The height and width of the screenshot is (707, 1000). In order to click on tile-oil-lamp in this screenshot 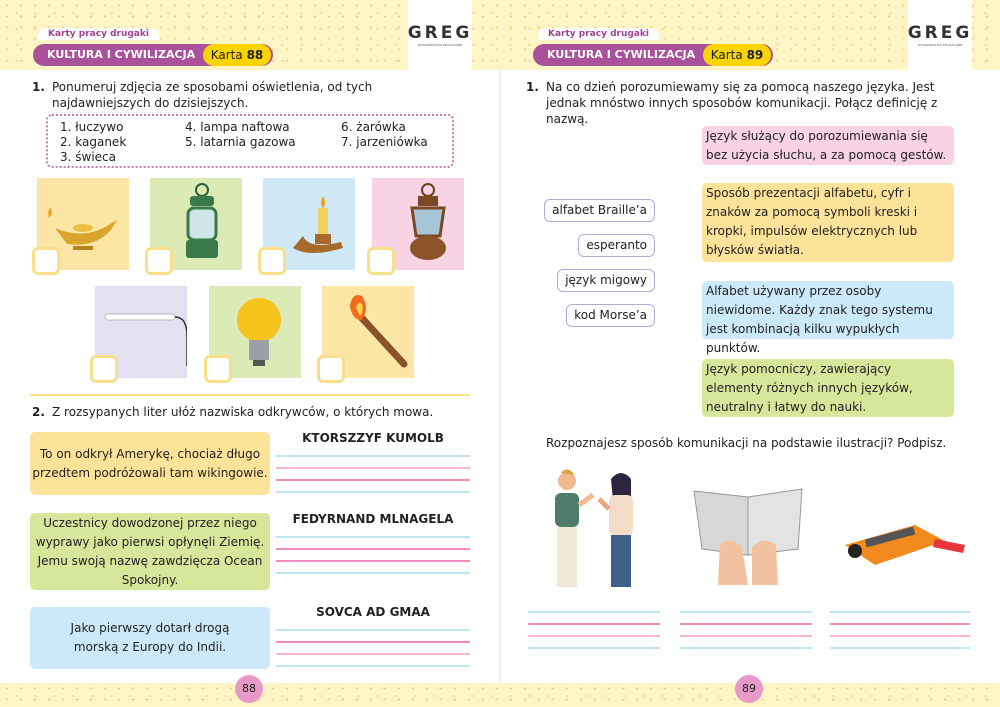, I will do `click(80, 226)`.